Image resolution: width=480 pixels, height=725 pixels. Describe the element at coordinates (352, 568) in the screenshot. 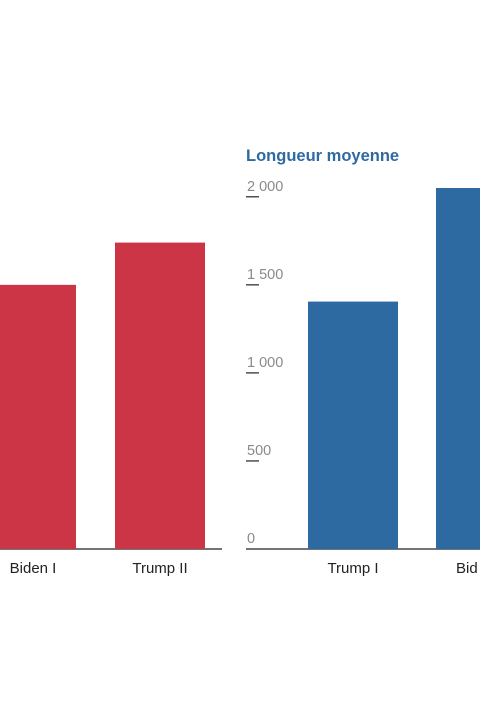

I see `right-x-tick-label: Trump I` at that location.